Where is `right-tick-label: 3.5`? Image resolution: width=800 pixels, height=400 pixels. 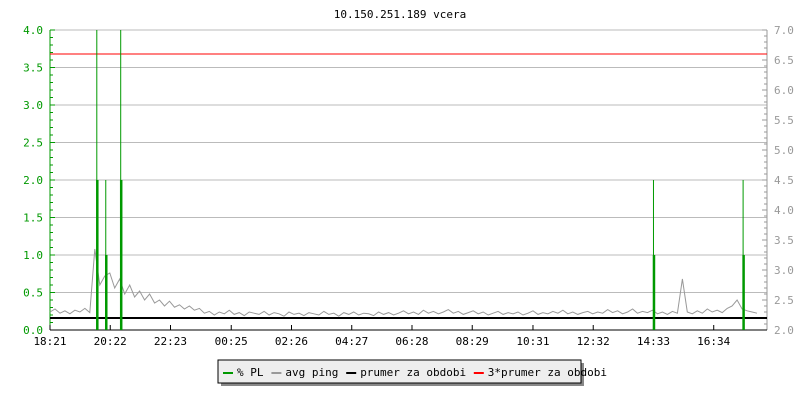 right-tick-label: 3.5 is located at coordinates (784, 240).